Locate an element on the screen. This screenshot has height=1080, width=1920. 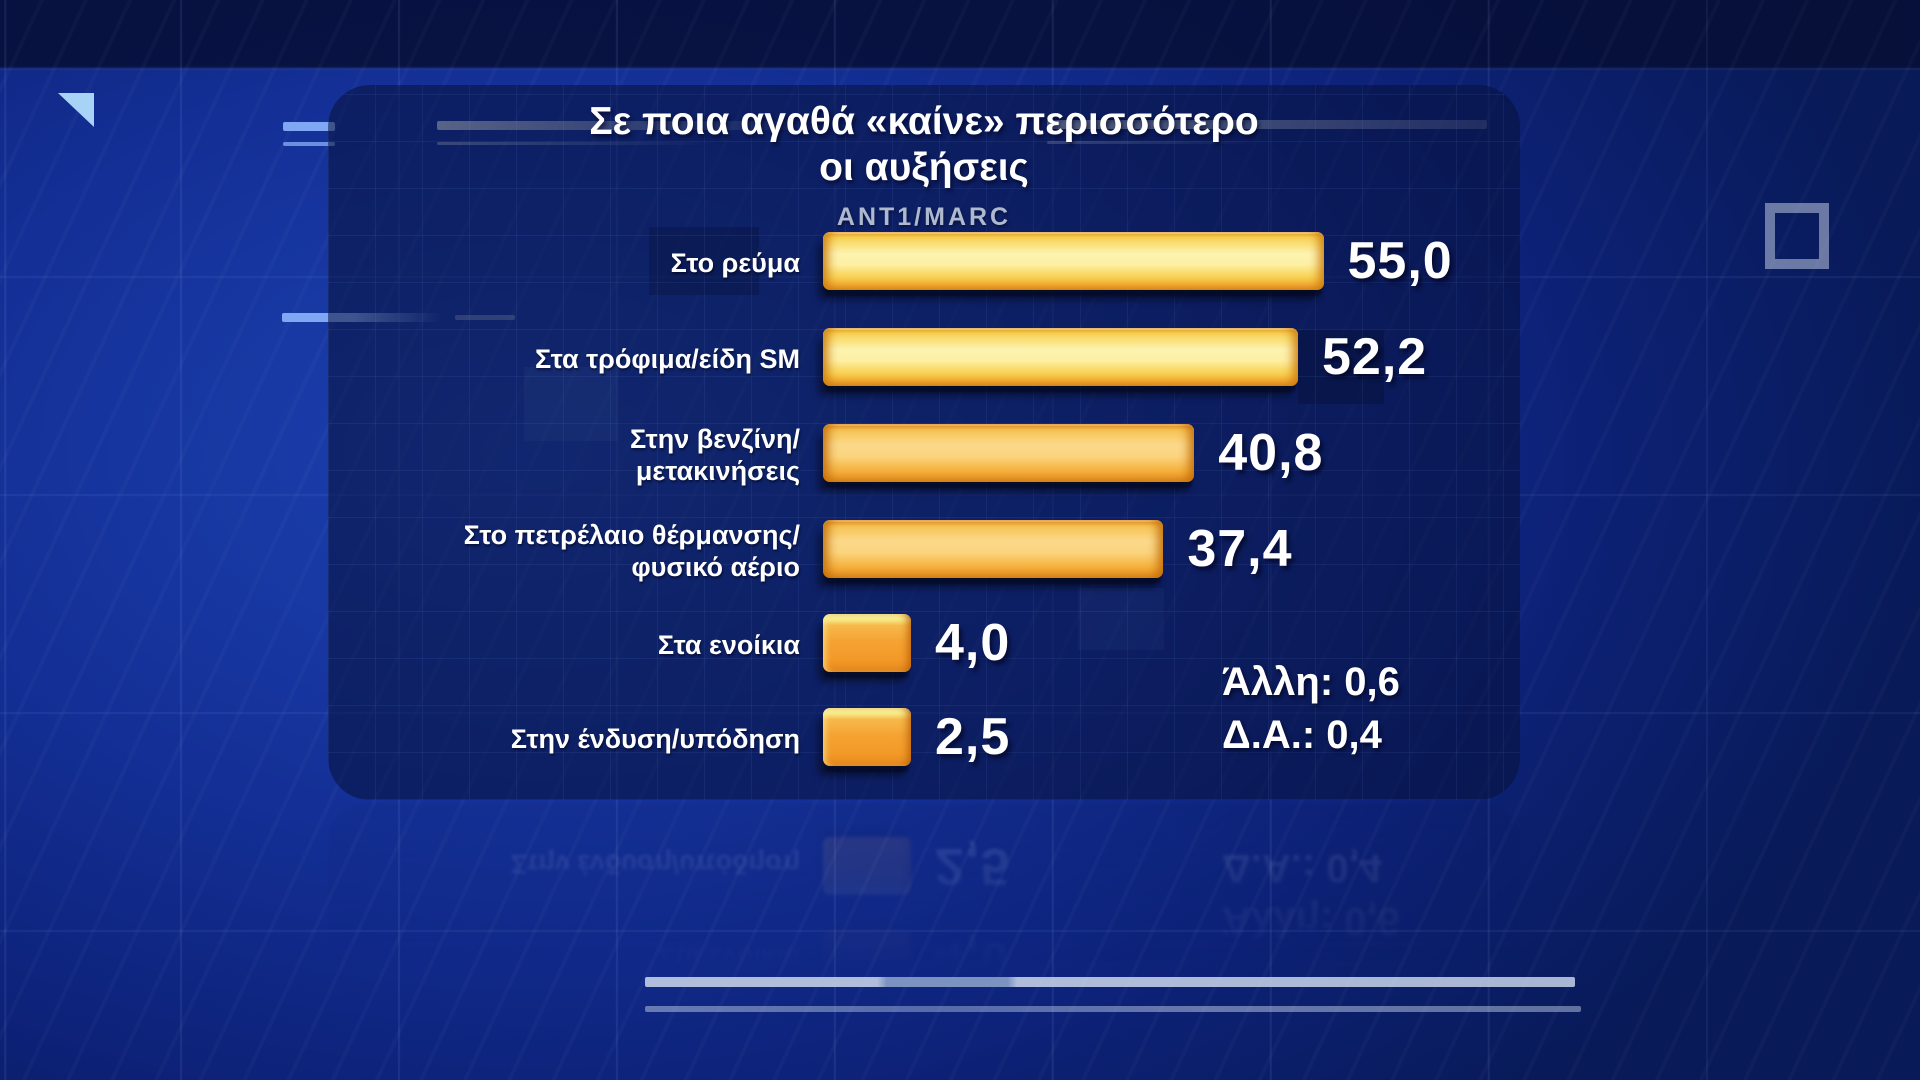
category-label: Στο ρεύμα is located at coordinates (735, 262).